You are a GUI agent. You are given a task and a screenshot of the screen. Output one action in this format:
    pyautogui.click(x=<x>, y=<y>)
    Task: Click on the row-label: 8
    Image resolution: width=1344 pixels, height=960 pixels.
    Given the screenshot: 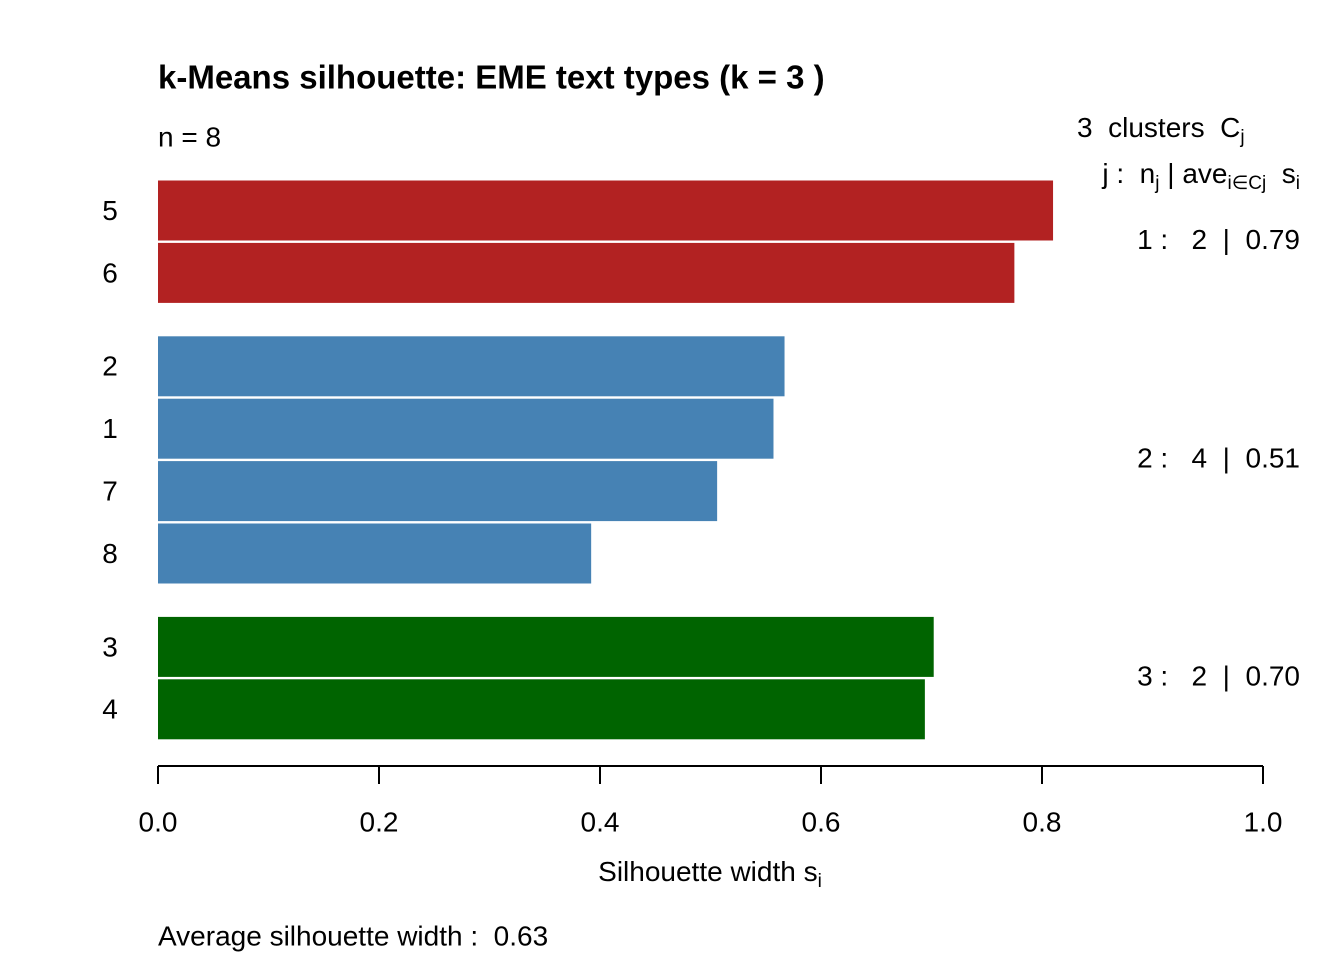 What is the action you would take?
    pyautogui.click(x=110, y=553)
    